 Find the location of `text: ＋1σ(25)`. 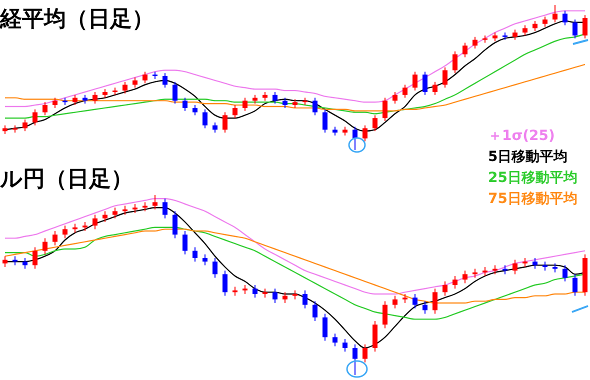

text: ＋1σ(25) is located at coordinates (521, 136).